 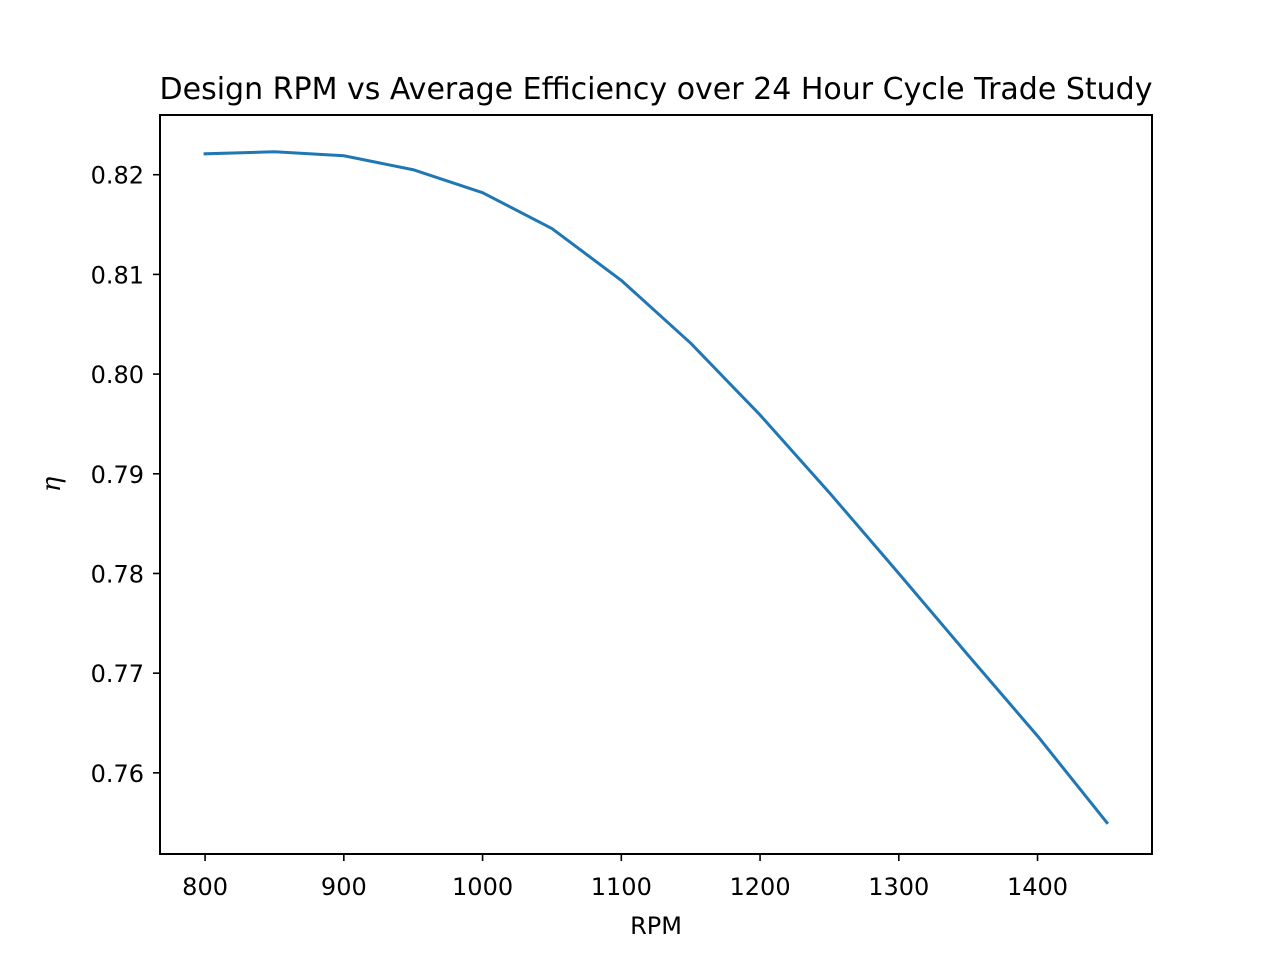 What do you see at coordinates (760, 887) in the screenshot?
I see `x-tick-label: 1200` at bounding box center [760, 887].